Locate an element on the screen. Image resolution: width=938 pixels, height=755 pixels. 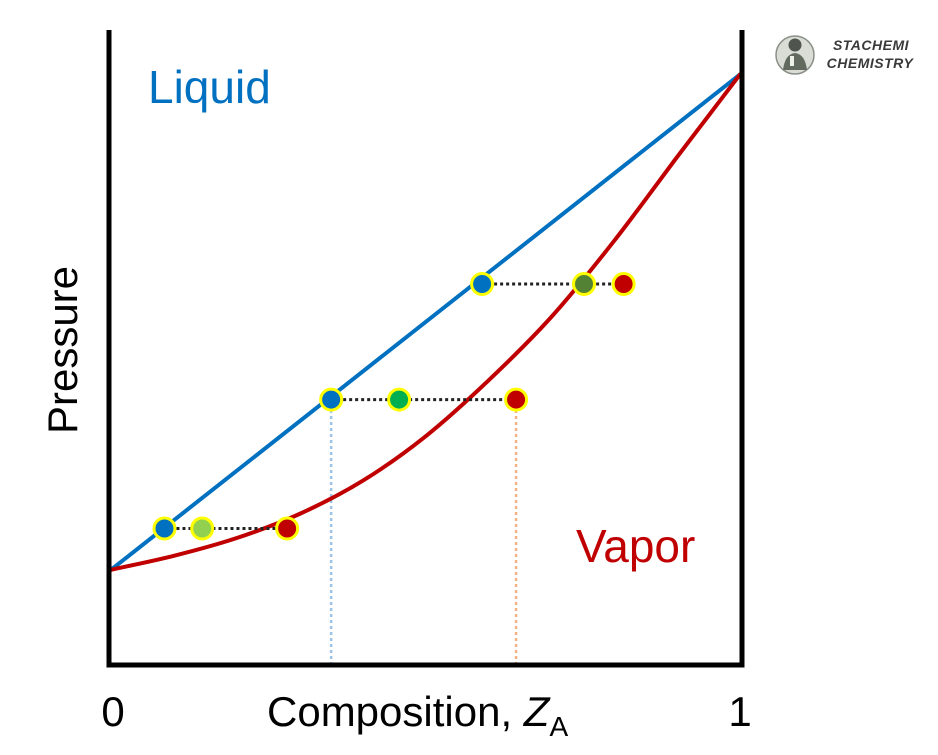
liquid-region-label: Liquid is located at coordinates (209, 87).